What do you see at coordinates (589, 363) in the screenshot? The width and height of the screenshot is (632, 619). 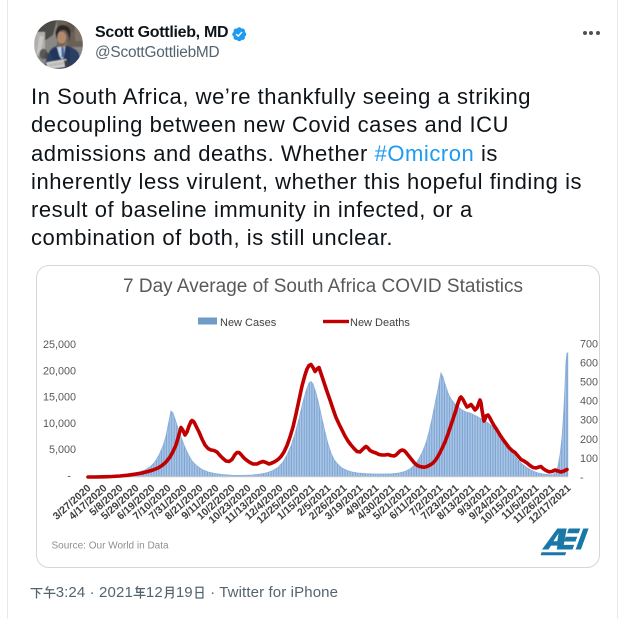 I see `svg-text: 600` at bounding box center [589, 363].